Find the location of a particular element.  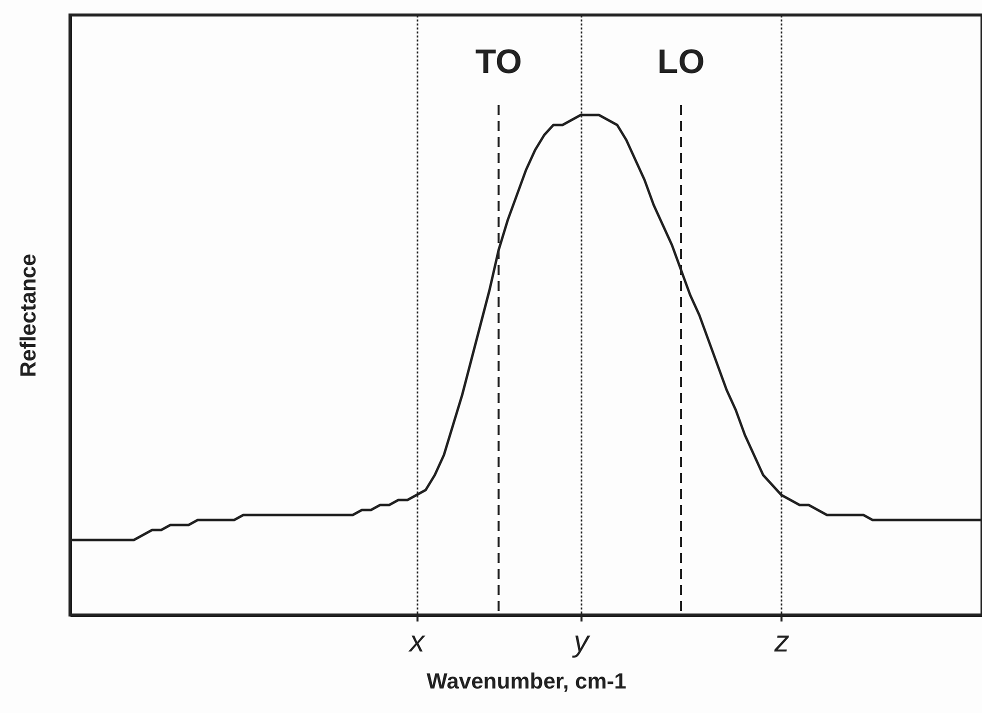

x-axis-title: Wavenumber, cm-1 is located at coordinates (526, 681).